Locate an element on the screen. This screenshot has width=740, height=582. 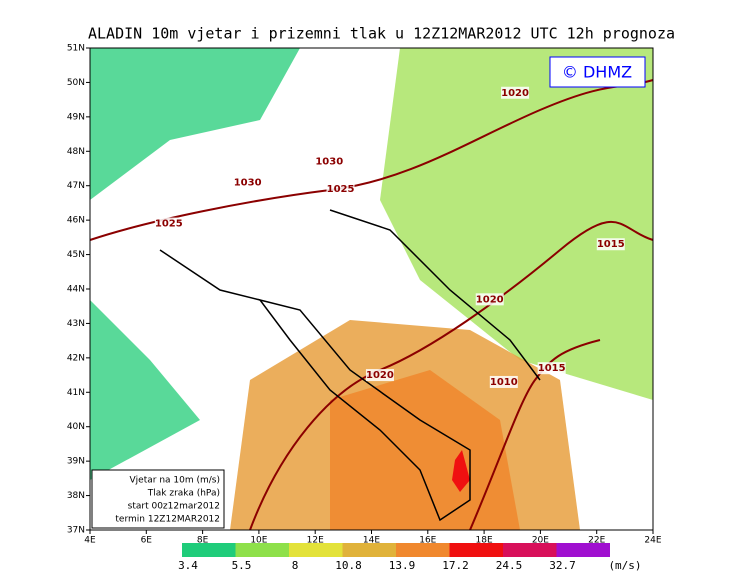
lat-label: 40N is located at coordinates (76, 427).